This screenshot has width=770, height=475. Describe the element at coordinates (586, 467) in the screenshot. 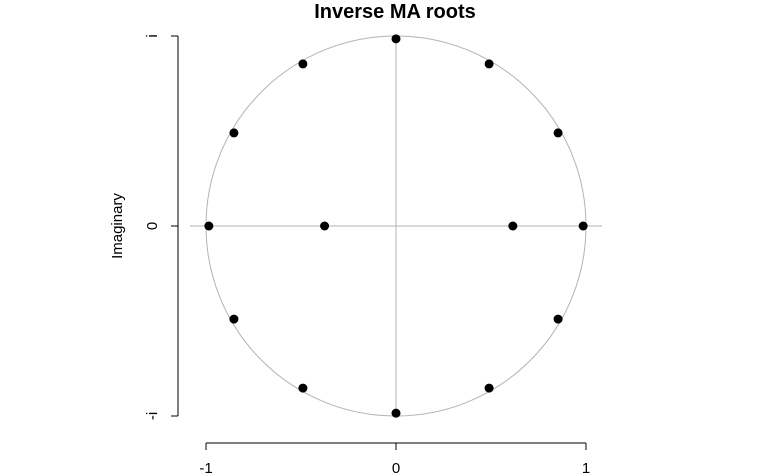

I see `x-tick-label: 1` at that location.